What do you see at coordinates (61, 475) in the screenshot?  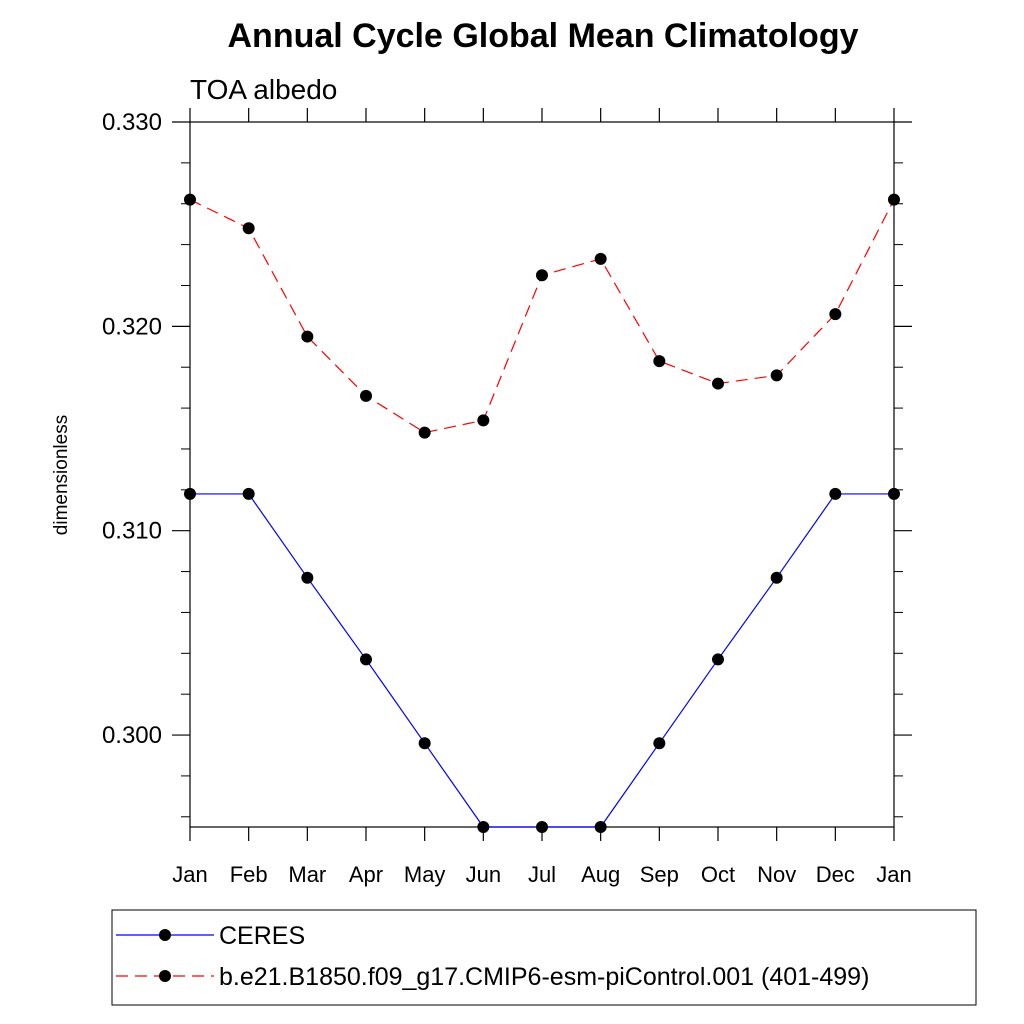 I see `y-axis-label: dimensionless` at bounding box center [61, 475].